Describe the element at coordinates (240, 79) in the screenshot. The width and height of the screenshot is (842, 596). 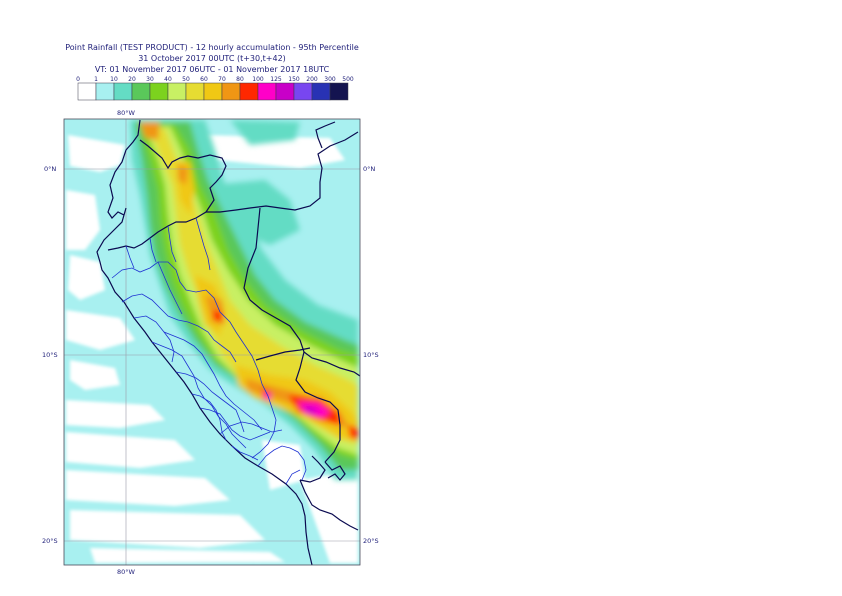
I see `legend-tick-label: 80` at that location.